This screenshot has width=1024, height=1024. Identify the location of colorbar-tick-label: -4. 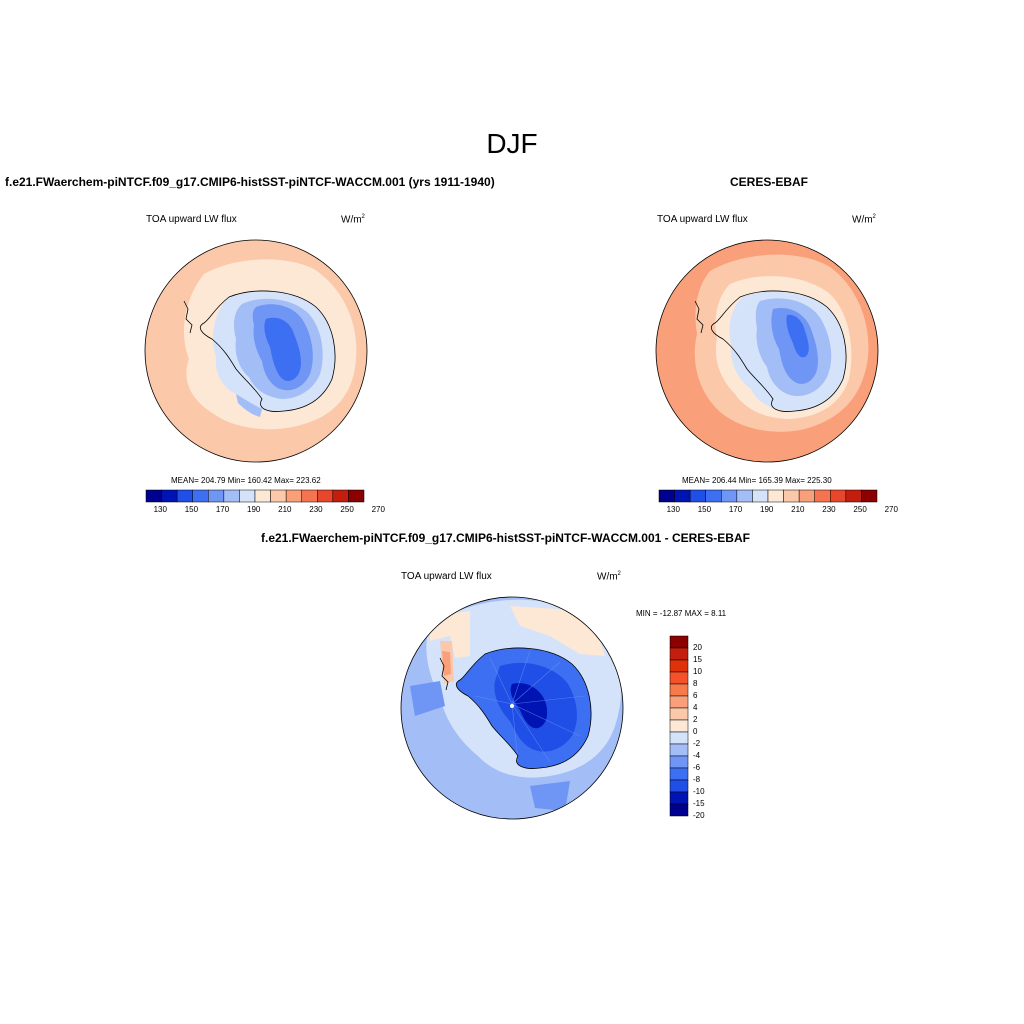
(697, 755).